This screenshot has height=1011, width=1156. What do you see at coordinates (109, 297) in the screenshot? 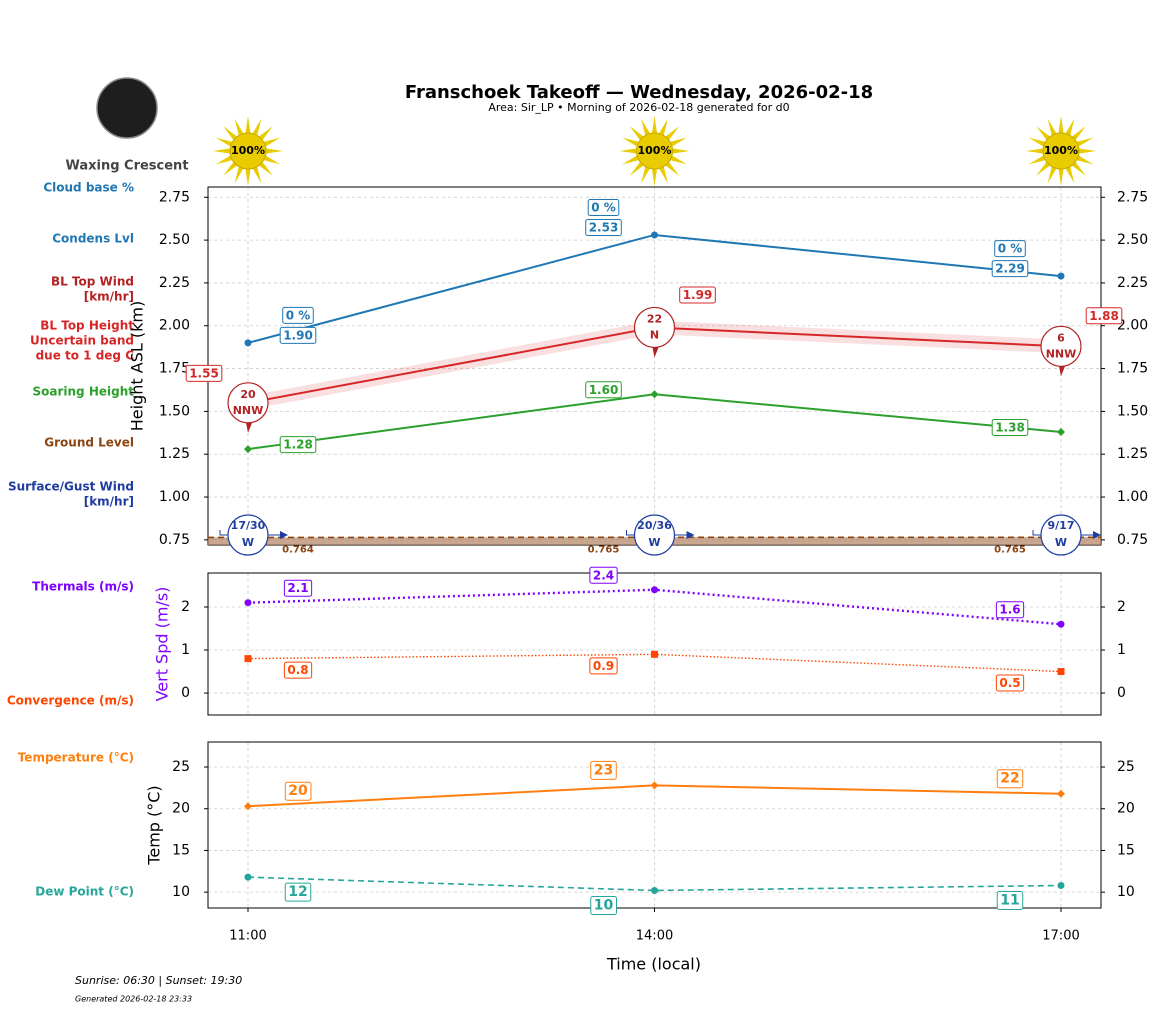
I see `row-label: [km/hr]` at bounding box center [109, 297].